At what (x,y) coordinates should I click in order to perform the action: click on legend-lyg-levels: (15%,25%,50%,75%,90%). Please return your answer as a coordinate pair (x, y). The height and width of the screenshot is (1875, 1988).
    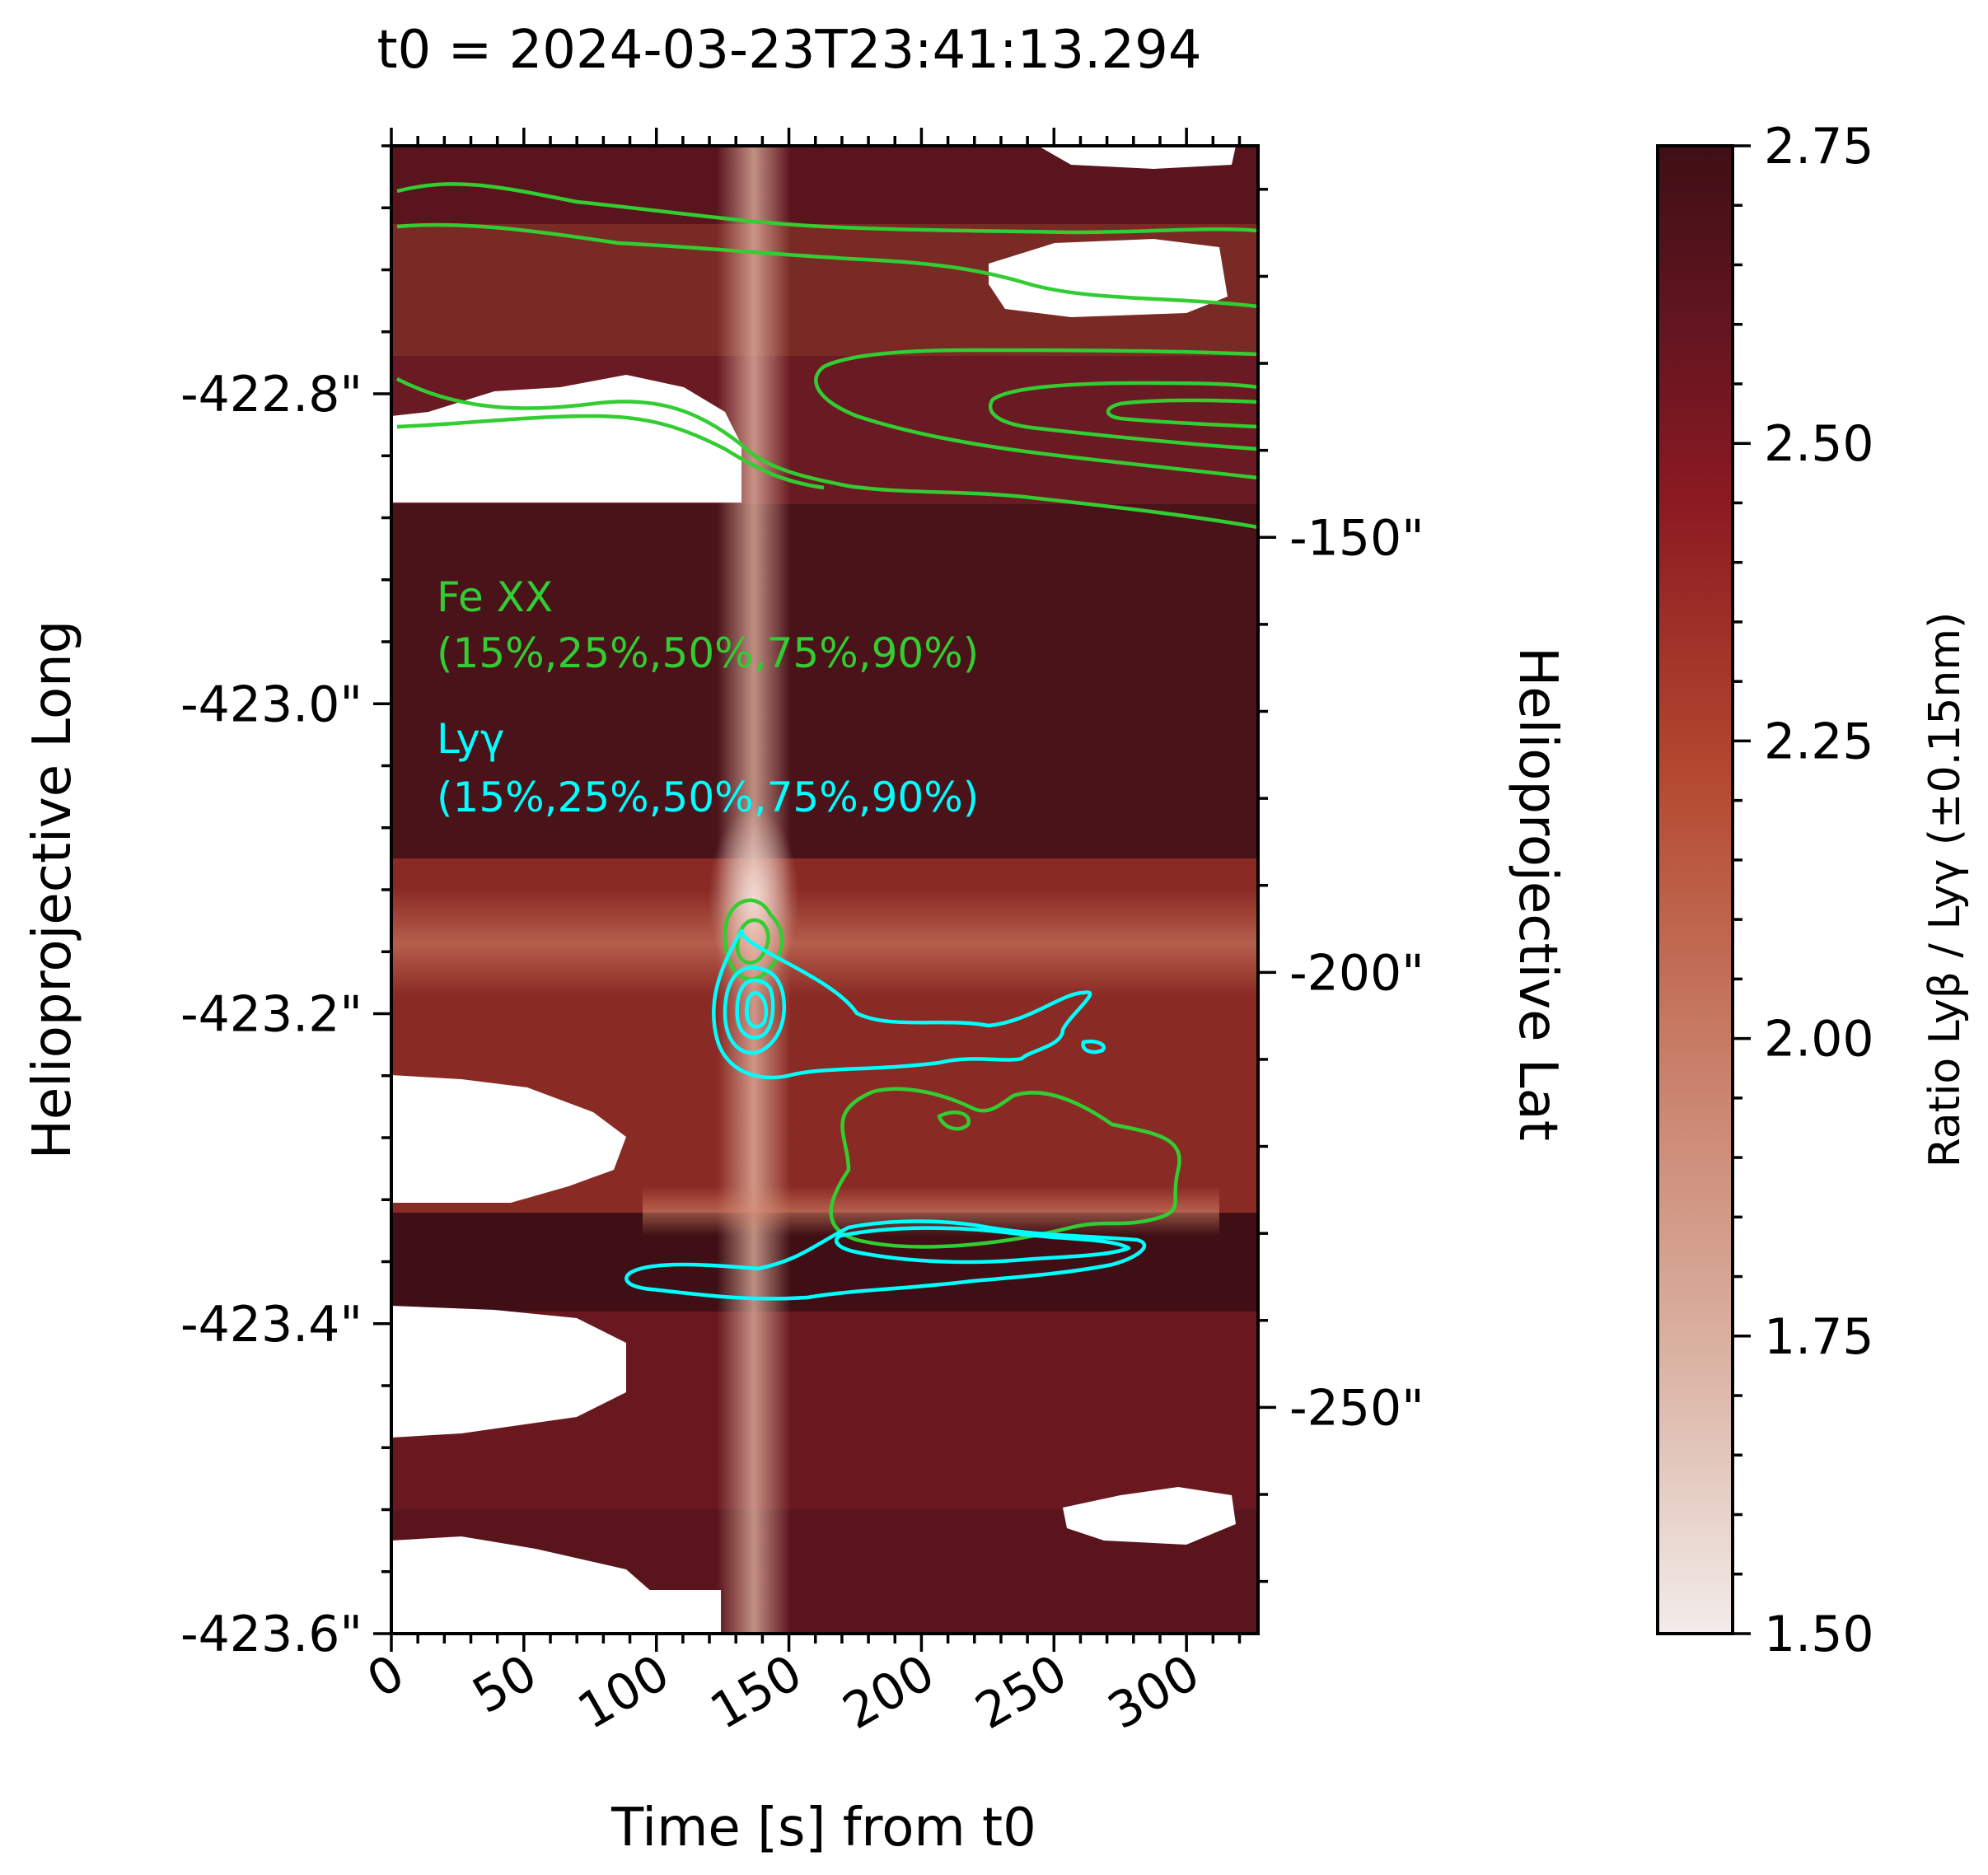
    Looking at the image, I should click on (708, 797).